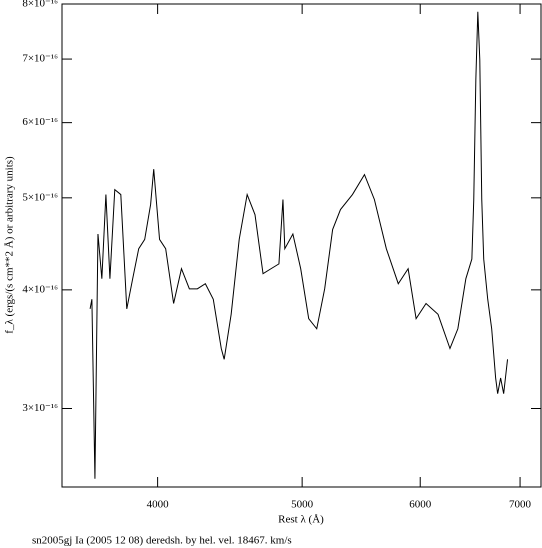 The width and height of the screenshot is (542, 548). Describe the element at coordinates (520, 505) in the screenshot. I see `x-tick-label: 7000` at that location.